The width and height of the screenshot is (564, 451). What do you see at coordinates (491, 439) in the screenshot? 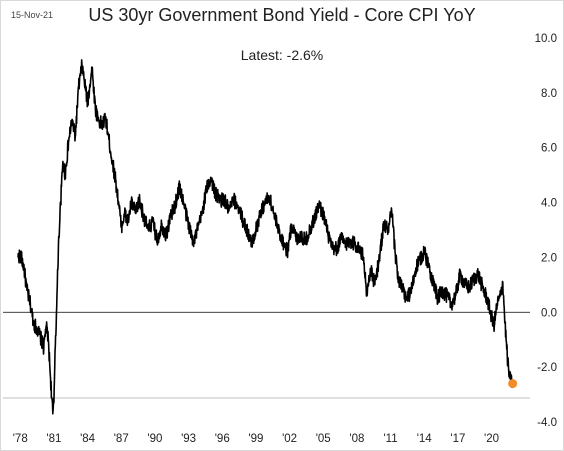
I see `x-tick-label: '20` at bounding box center [491, 439].